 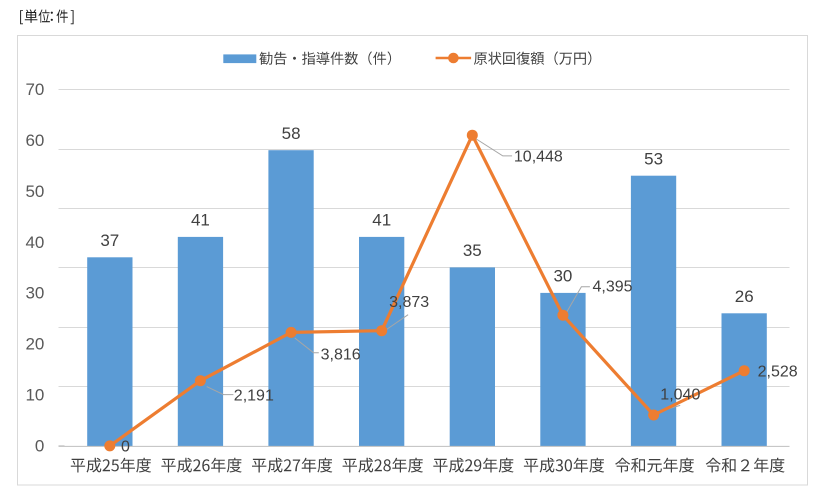 What do you see at coordinates (778, 372) in the screenshot?
I see `svg-text: 2,528` at bounding box center [778, 372].